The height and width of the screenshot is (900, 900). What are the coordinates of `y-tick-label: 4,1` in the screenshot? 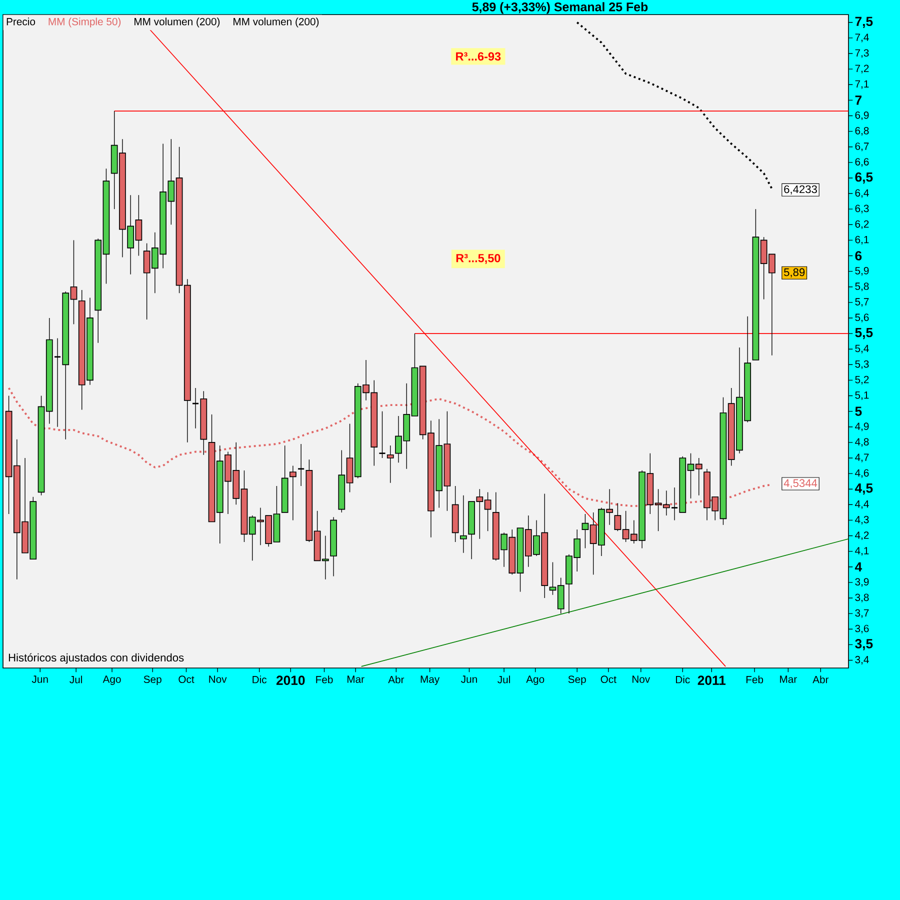 It's located at (862, 551).